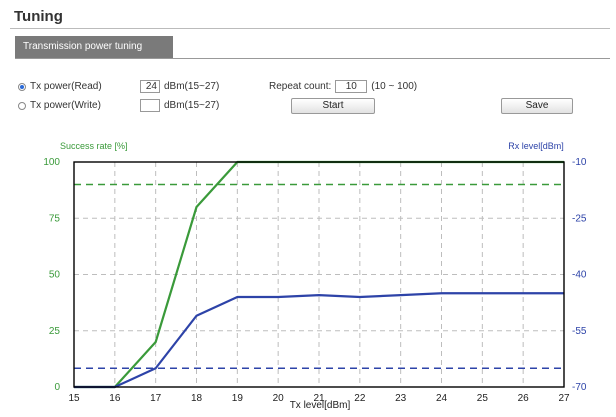 Image resolution: width=616 pixels, height=417 pixels. I want to click on x-tick-label: 20, so click(279, 398).